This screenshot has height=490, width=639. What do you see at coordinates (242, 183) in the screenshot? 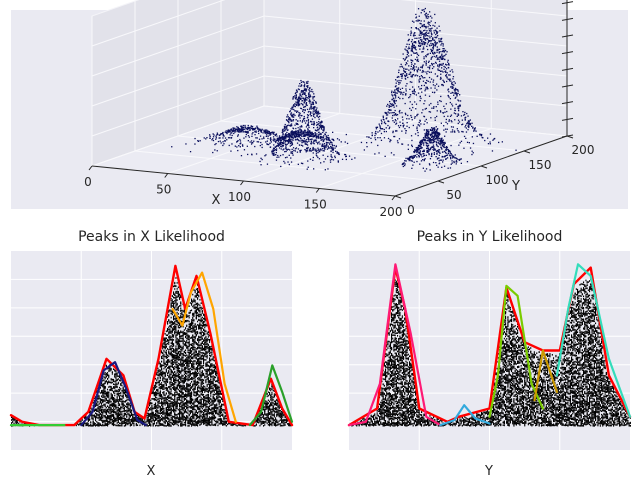
I see `x-tick-3d` at bounding box center [242, 183].